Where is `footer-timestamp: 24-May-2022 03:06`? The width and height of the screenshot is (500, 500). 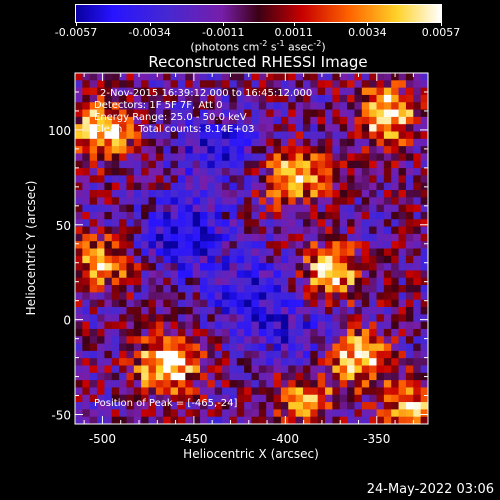 footer-timestamp: 24-May-2022 03:06 is located at coordinates (430, 489).